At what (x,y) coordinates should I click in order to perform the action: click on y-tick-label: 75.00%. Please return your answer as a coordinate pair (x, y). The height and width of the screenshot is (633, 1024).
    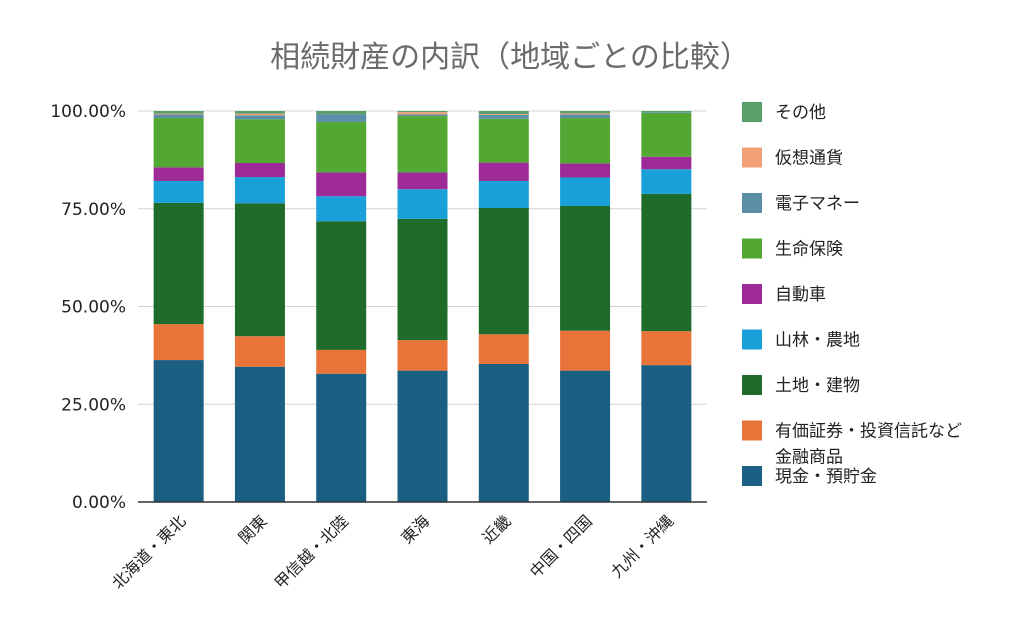
    Looking at the image, I should click on (93, 210).